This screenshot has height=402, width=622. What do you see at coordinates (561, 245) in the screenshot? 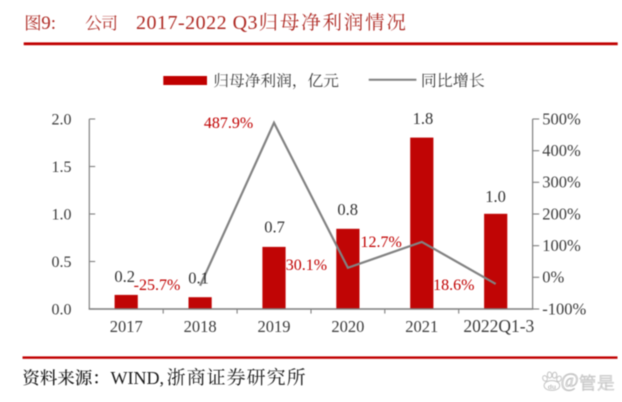
I see `svg-text: 100%` at bounding box center [561, 245].